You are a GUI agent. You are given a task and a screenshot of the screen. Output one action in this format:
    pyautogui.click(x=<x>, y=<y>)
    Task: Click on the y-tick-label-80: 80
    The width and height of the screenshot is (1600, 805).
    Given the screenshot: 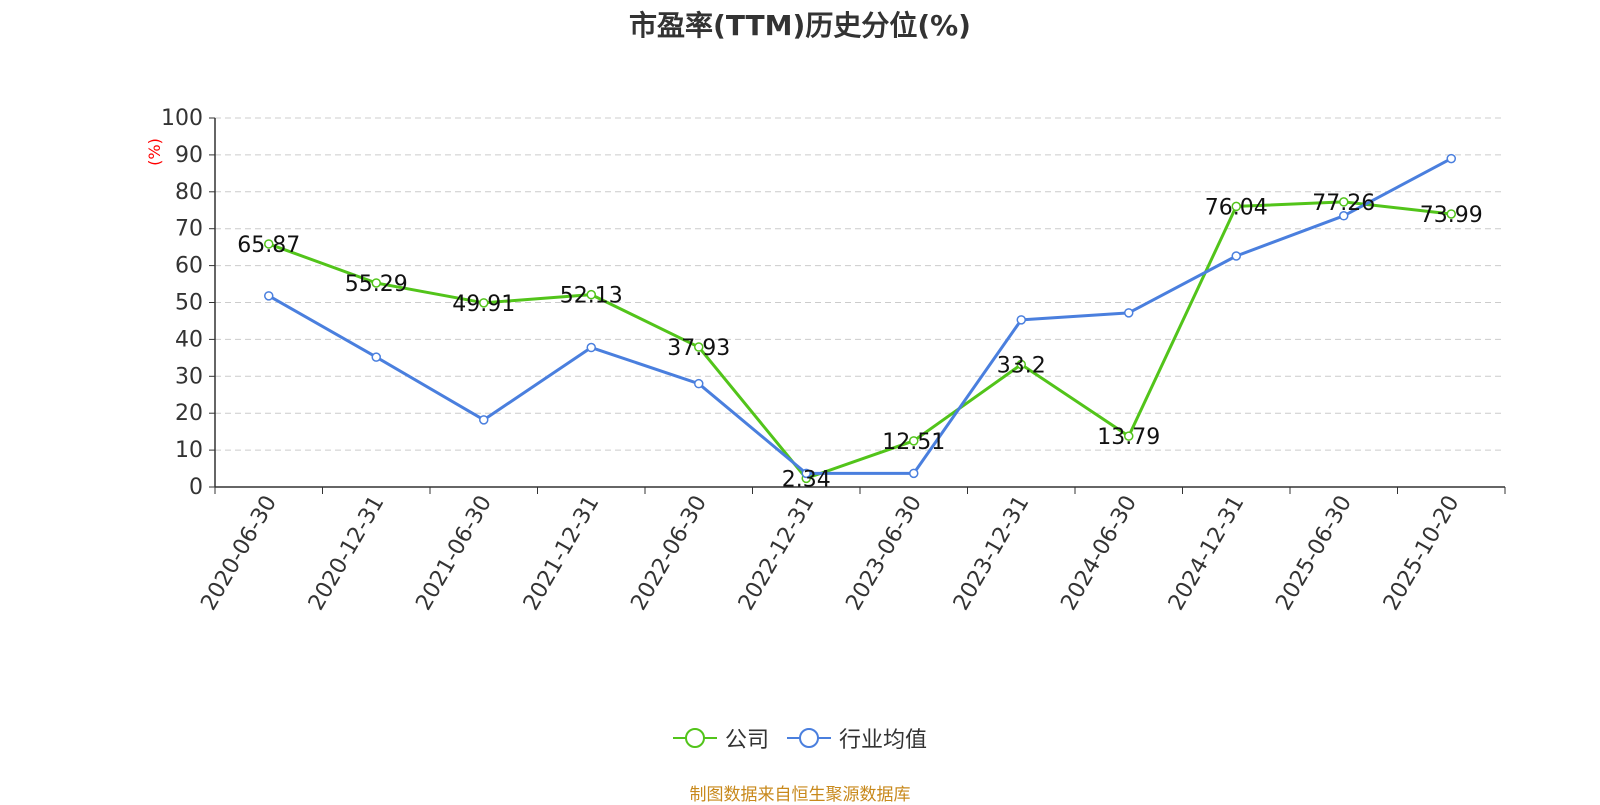 What is the action you would take?
    pyautogui.click(x=189, y=192)
    